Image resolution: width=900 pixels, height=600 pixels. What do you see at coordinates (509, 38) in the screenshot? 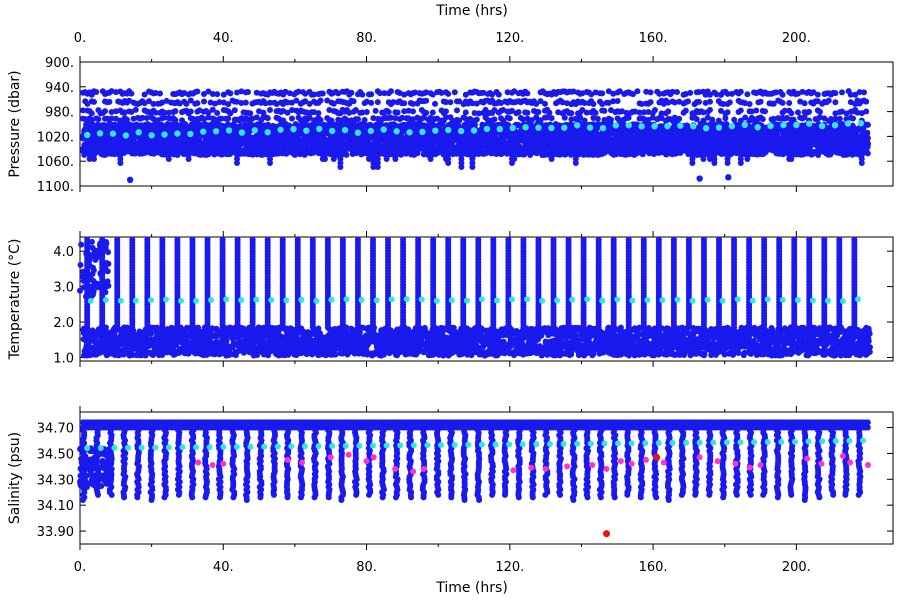
I see `x-tick-label: 120.` at bounding box center [509, 38].